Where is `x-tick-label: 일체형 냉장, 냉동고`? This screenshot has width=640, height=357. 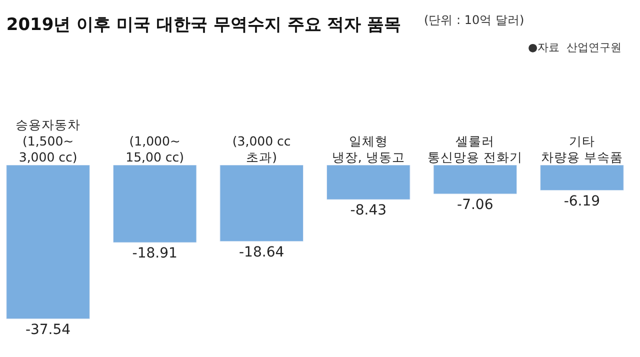 x-tick-label: 일체형 냉장, 냉동고 is located at coordinates (368, 148).